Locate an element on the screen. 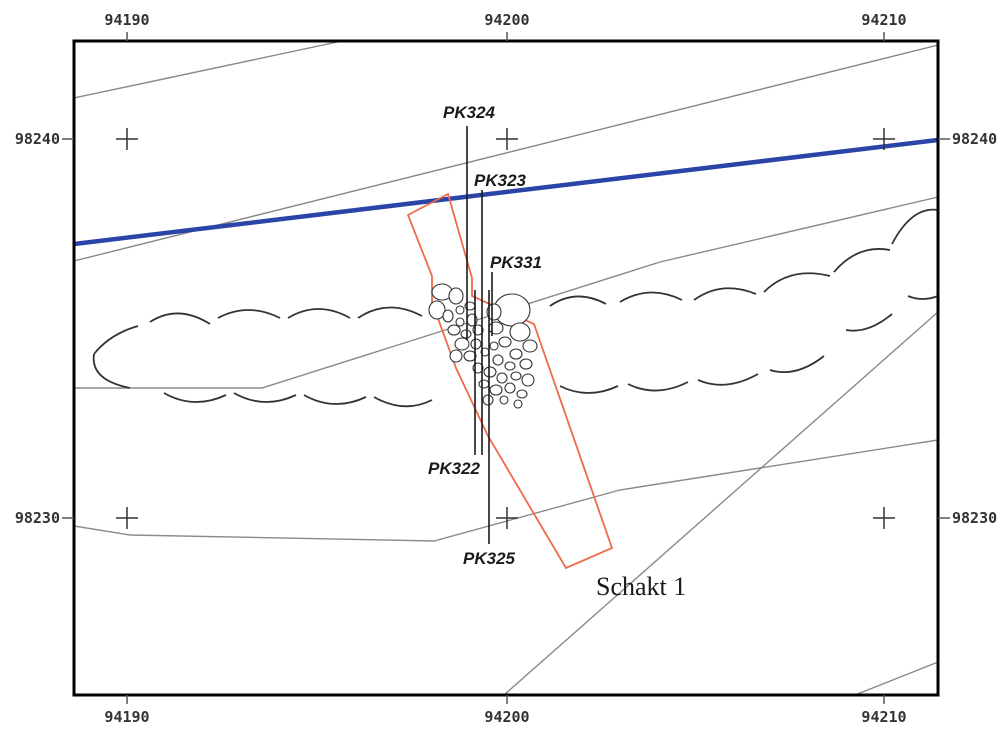 The image size is (1006, 751). trench-outline is located at coordinates (510, 381).